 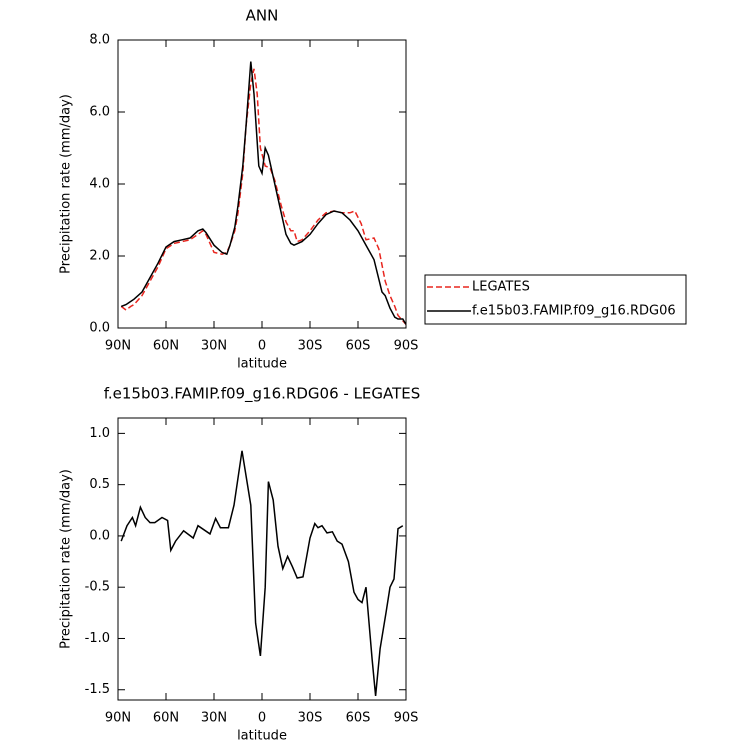 What do you see at coordinates (97, 638) in the screenshot?
I see `y-tick-label: -1.0` at bounding box center [97, 638].